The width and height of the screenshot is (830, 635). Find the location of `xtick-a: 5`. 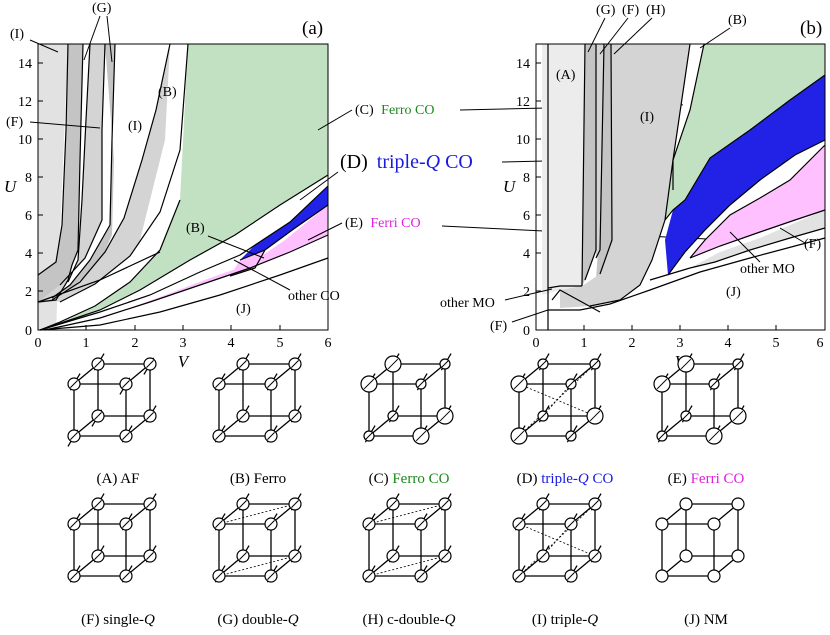

xtick-a: 5 is located at coordinates (280, 343).